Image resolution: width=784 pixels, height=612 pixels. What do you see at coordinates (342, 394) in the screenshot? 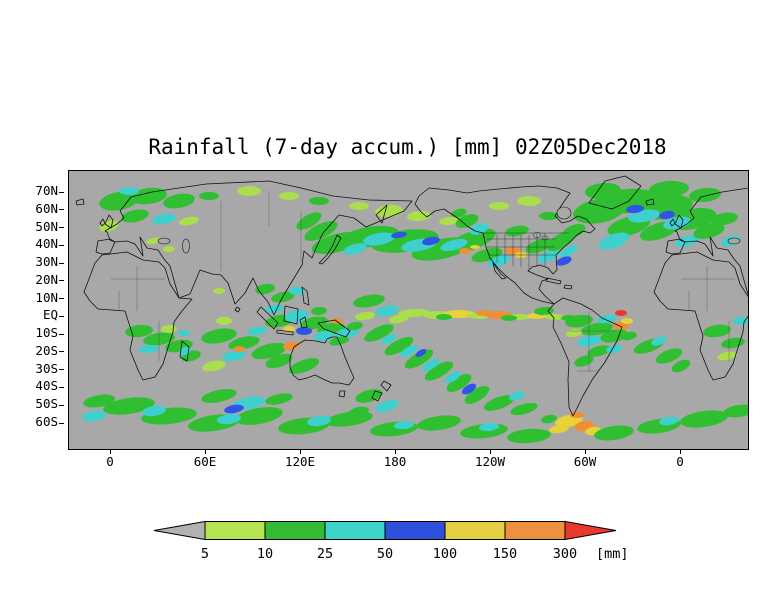
I see `island-tasmania` at bounding box center [342, 394].